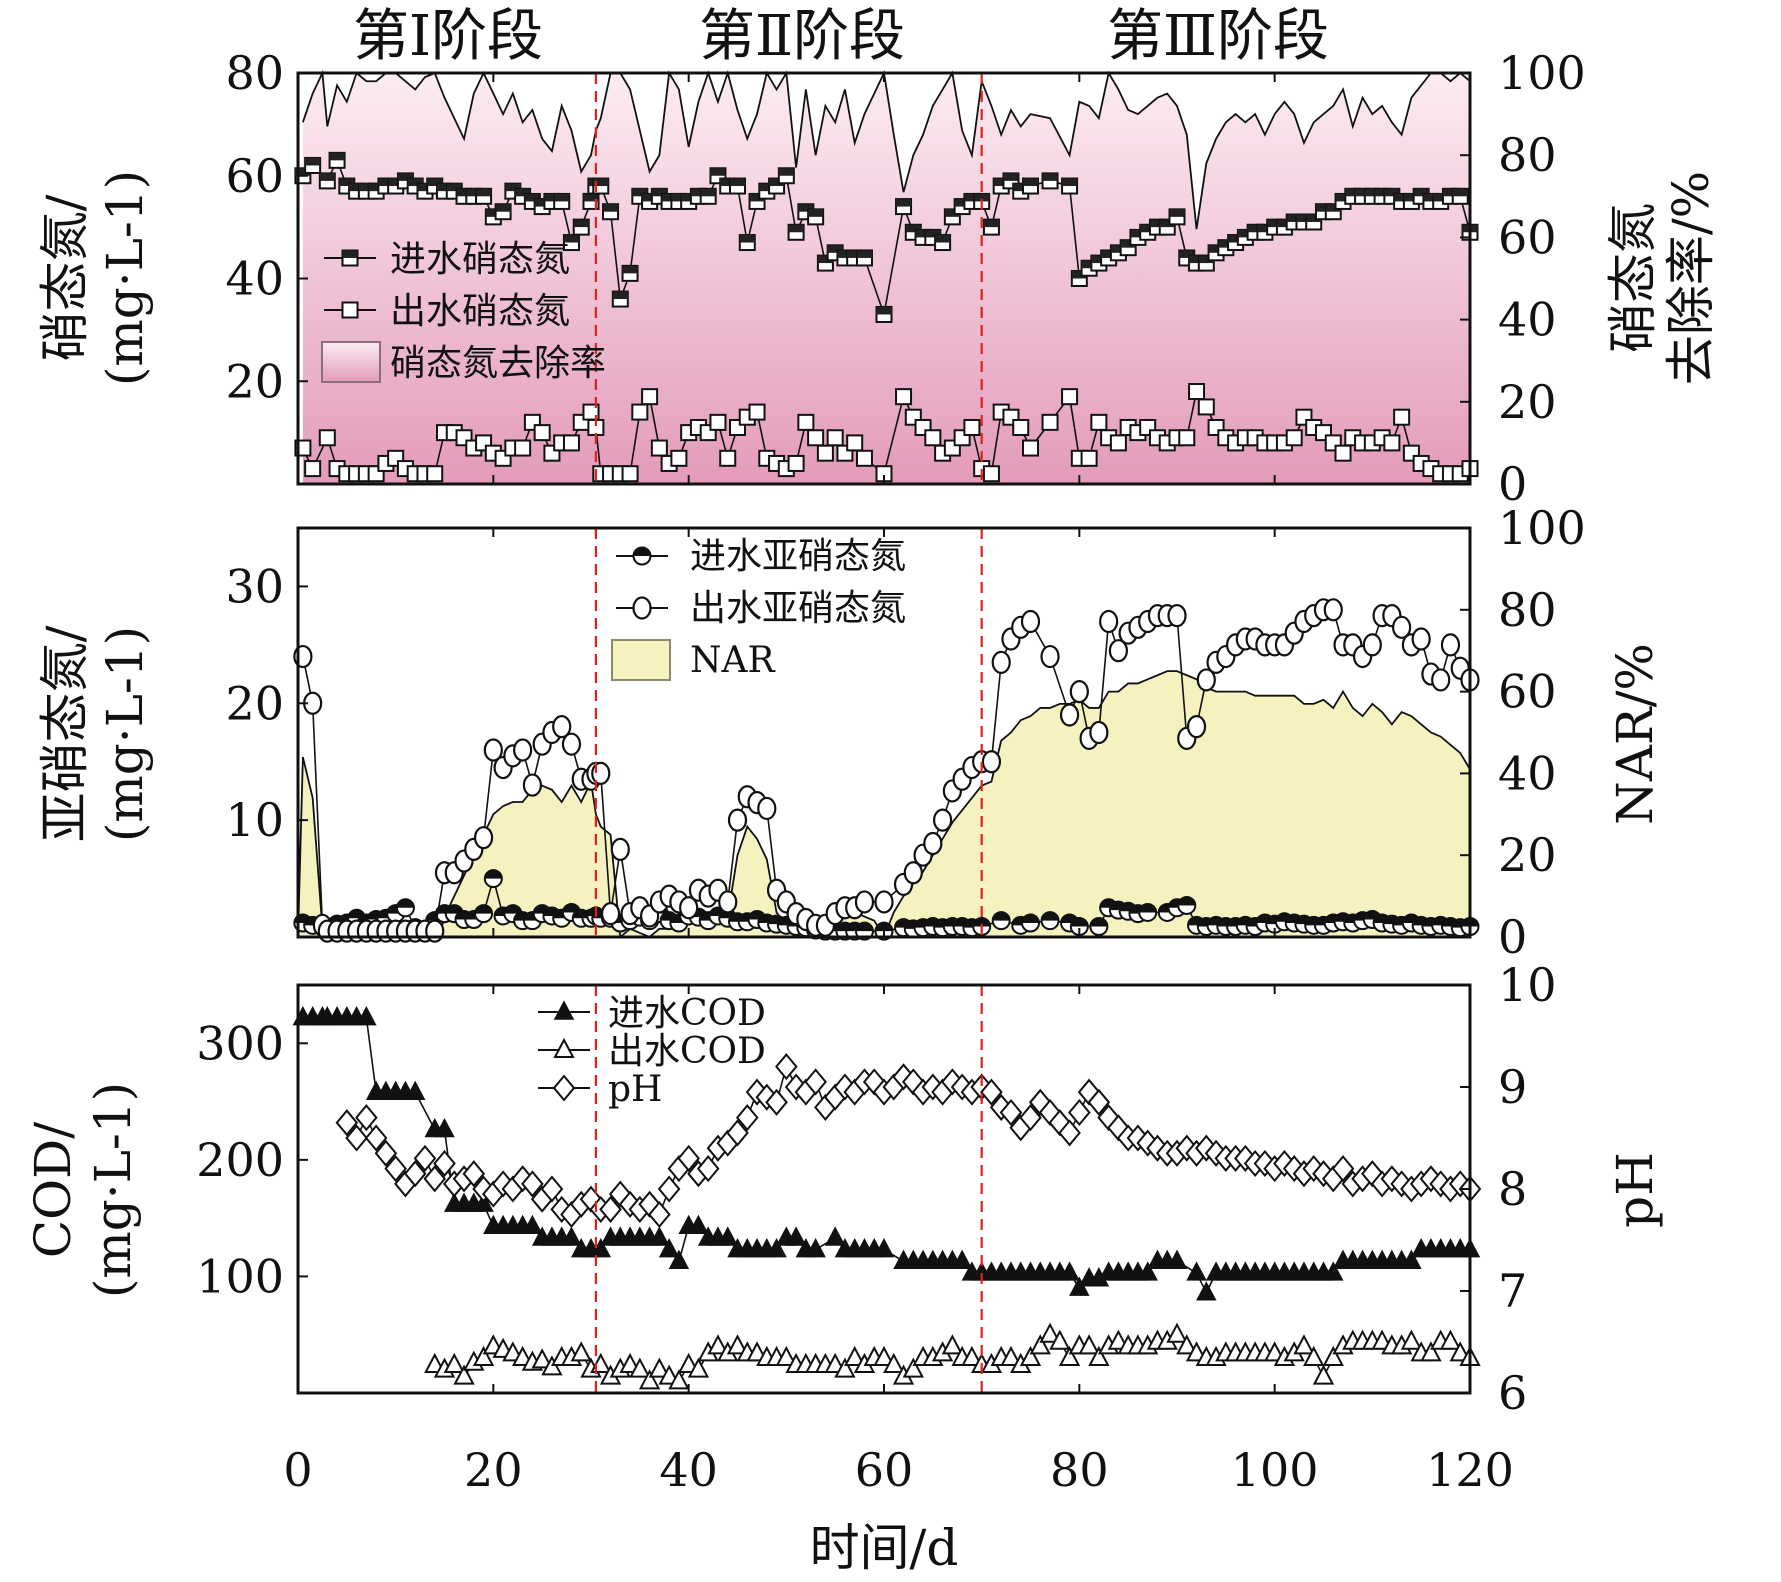 The image size is (1781, 1582). I want to click on influent-nitrate-point-75-top, so click(1070, 182).